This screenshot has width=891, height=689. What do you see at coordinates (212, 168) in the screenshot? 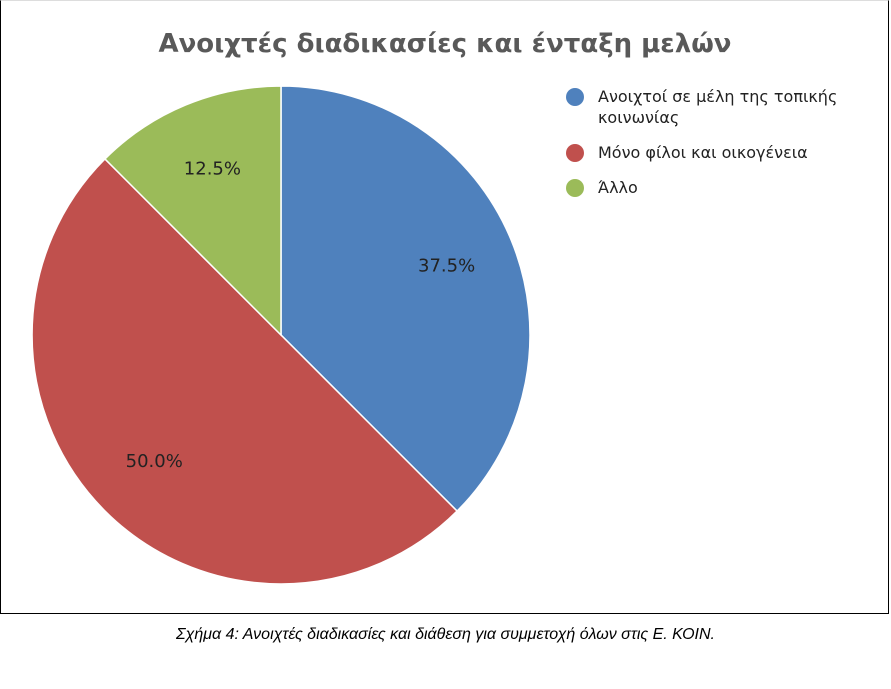
I see `data-label: 12.5%` at bounding box center [212, 168].